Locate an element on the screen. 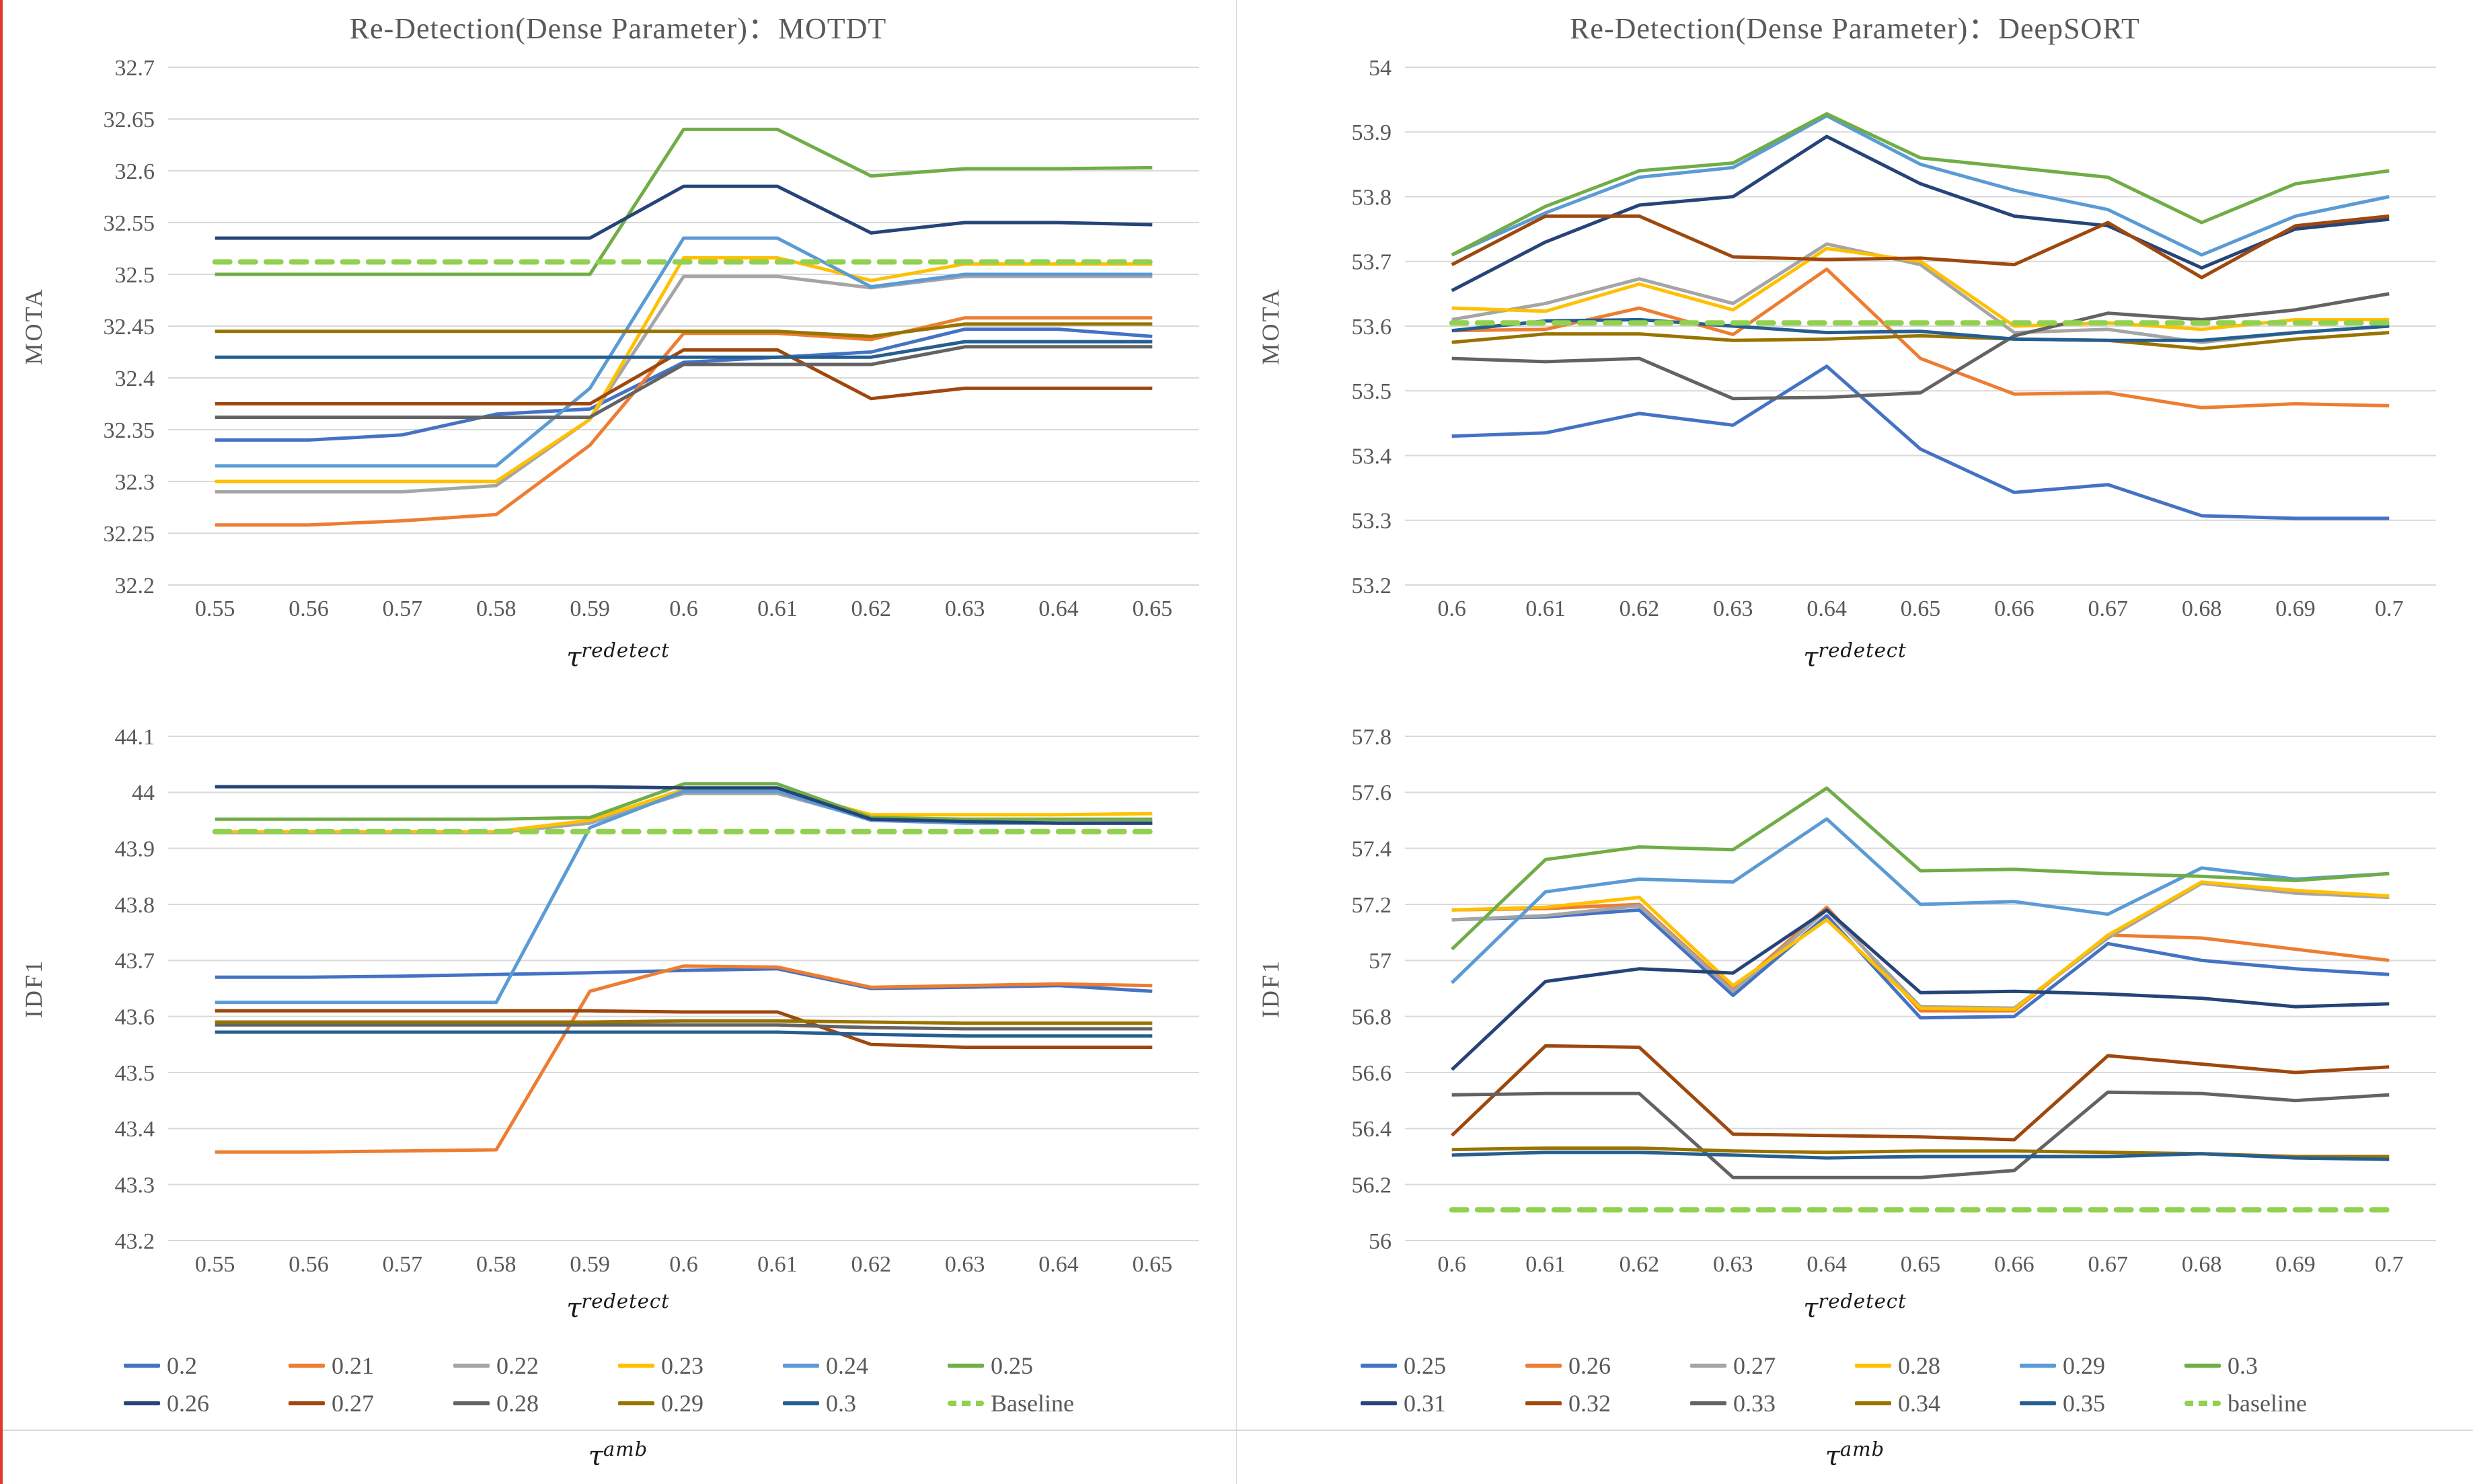 The width and height of the screenshot is (2473, 1484). y-tick-label: 32.65 is located at coordinates (129, 120).